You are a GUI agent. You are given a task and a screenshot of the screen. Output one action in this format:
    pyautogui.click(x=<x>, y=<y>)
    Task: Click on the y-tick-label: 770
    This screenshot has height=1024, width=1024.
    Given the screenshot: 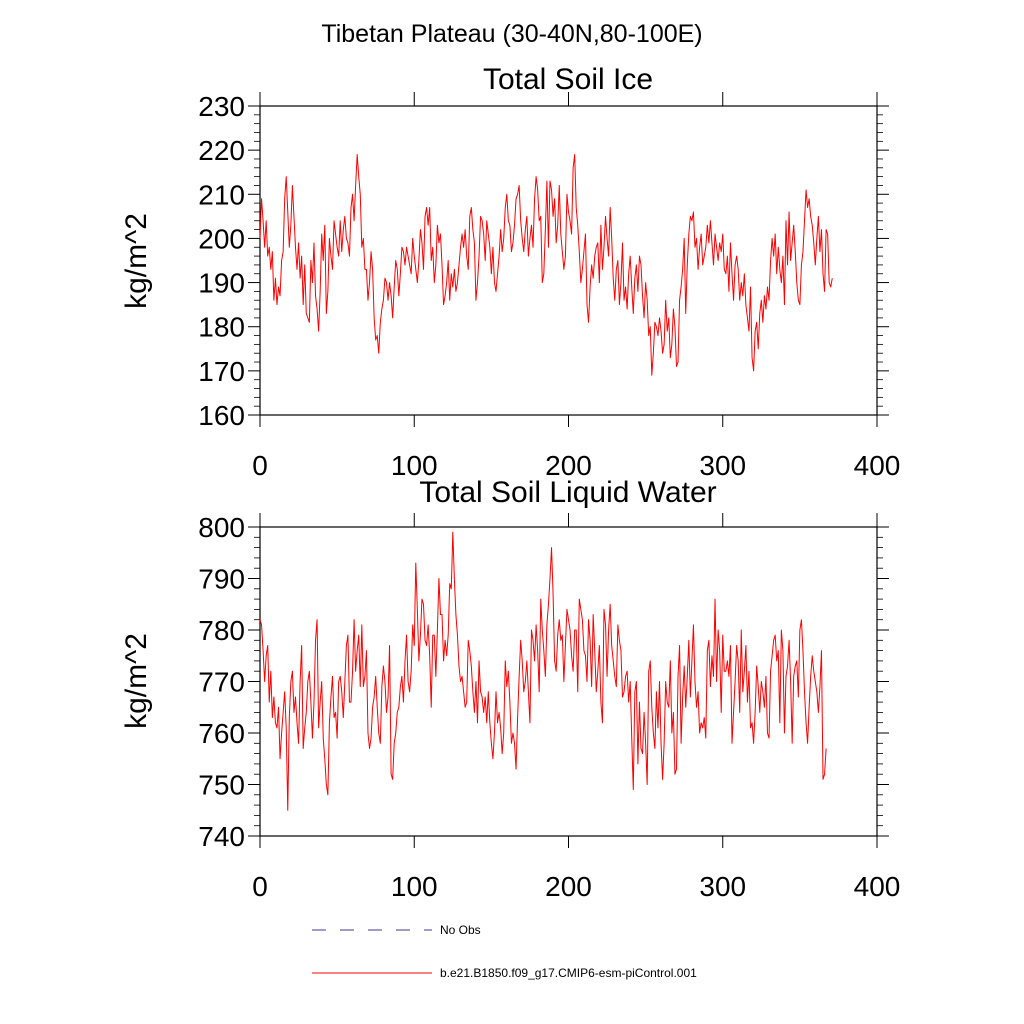 What is the action you would take?
    pyautogui.click(x=221, y=682)
    